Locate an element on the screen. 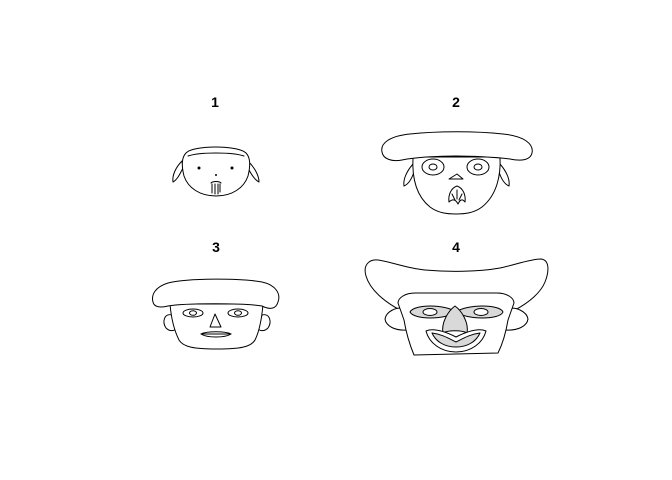 This screenshot has width=672, height=480. face-2-right-ear is located at coordinates (504, 175).